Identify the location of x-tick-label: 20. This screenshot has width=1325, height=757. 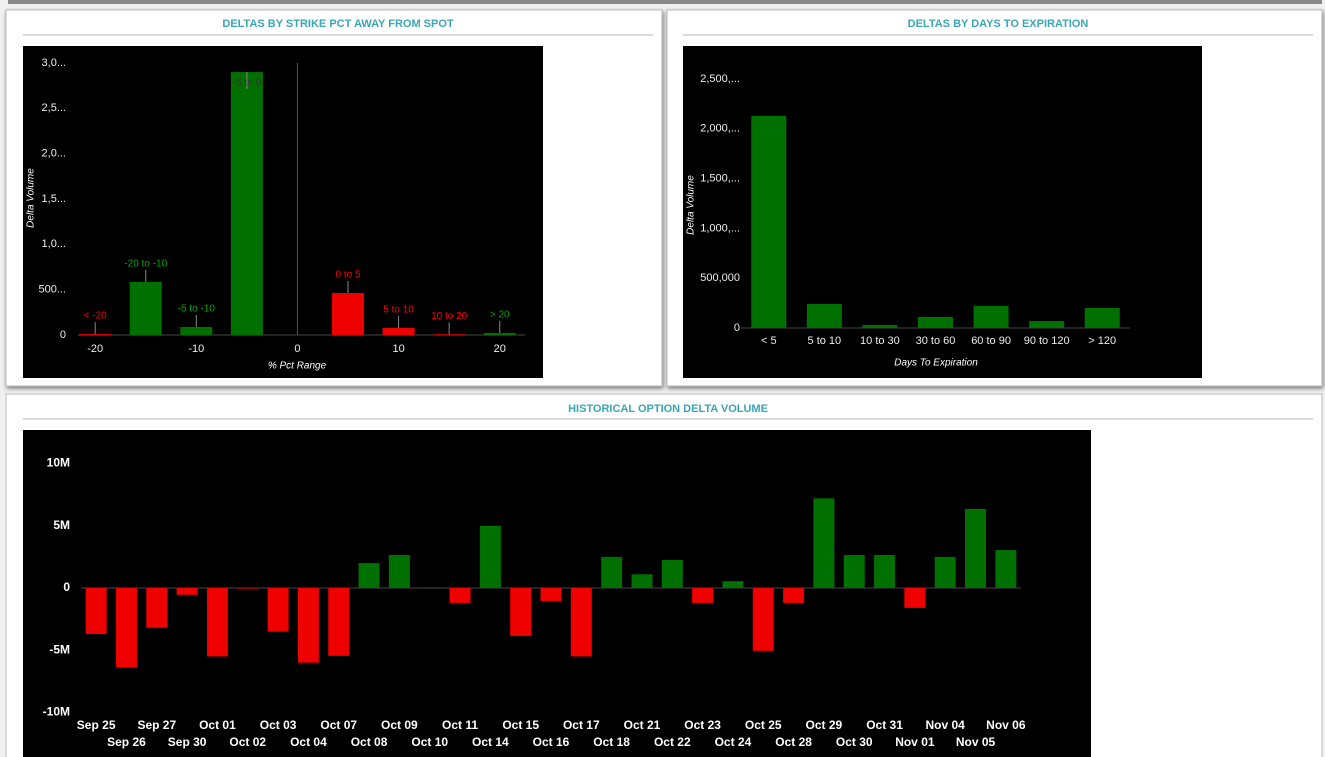
(500, 349).